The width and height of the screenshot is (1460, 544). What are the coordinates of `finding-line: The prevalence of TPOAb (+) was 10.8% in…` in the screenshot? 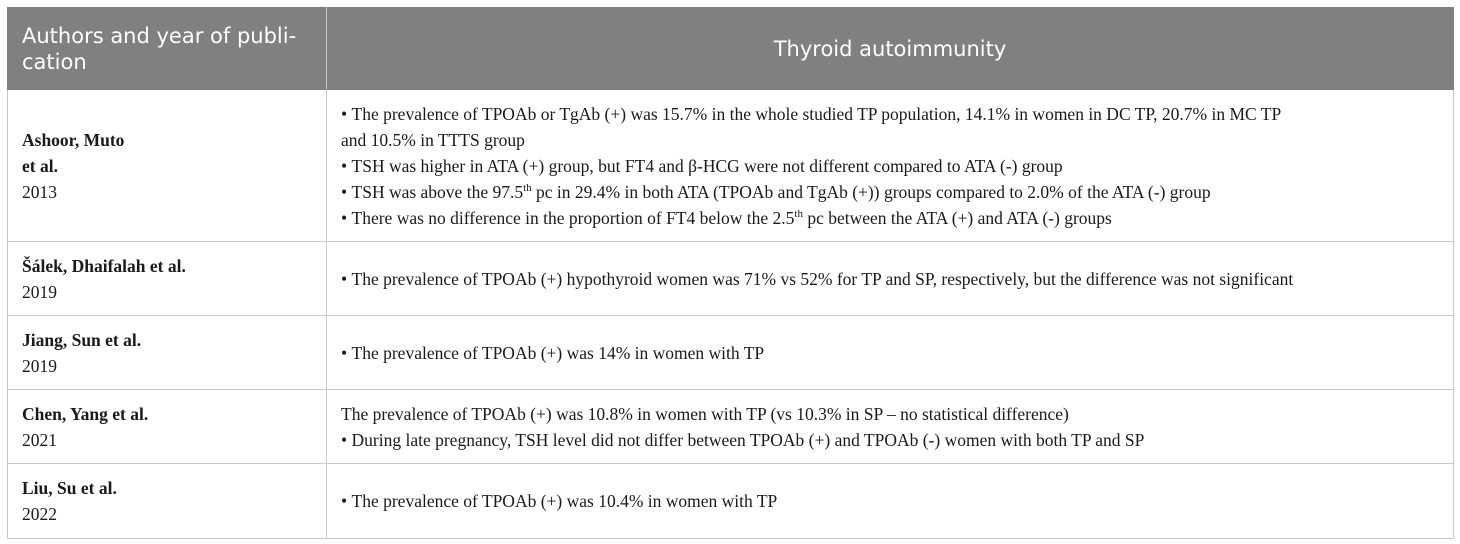 It's located at (705, 413).